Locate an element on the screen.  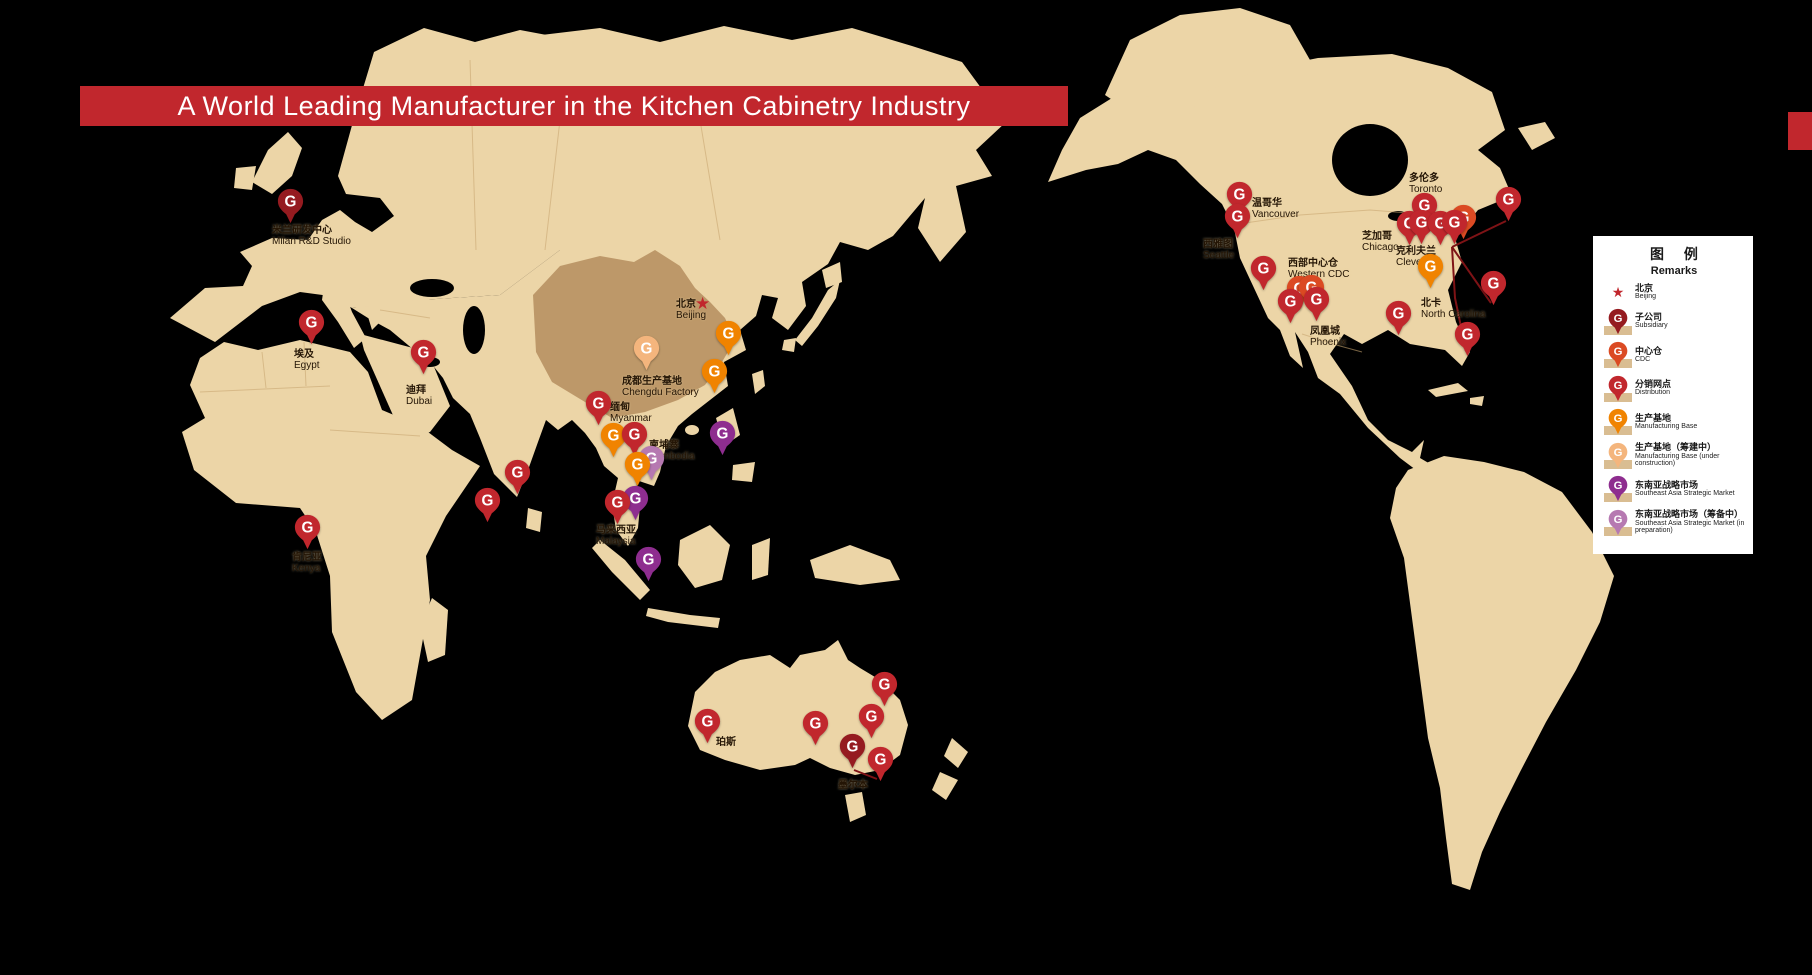
map-pin-sydney: G is located at coordinates (871, 721).